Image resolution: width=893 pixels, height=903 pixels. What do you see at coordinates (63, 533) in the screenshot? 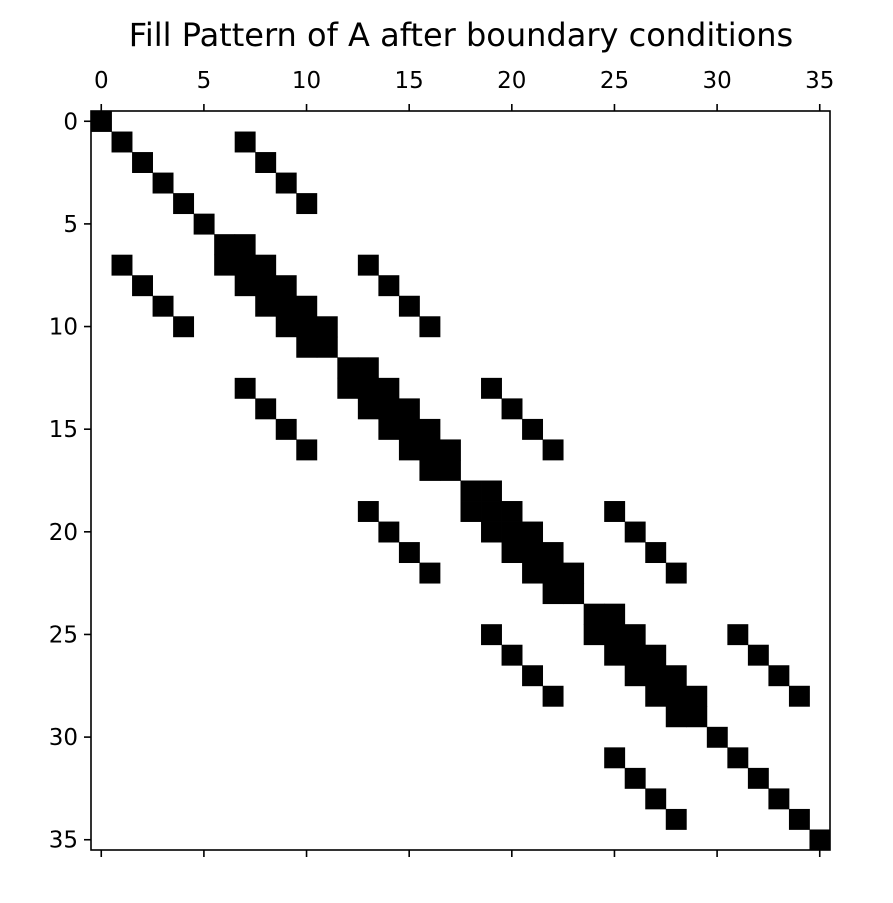
I see `y-tick-label: 20` at bounding box center [63, 533].